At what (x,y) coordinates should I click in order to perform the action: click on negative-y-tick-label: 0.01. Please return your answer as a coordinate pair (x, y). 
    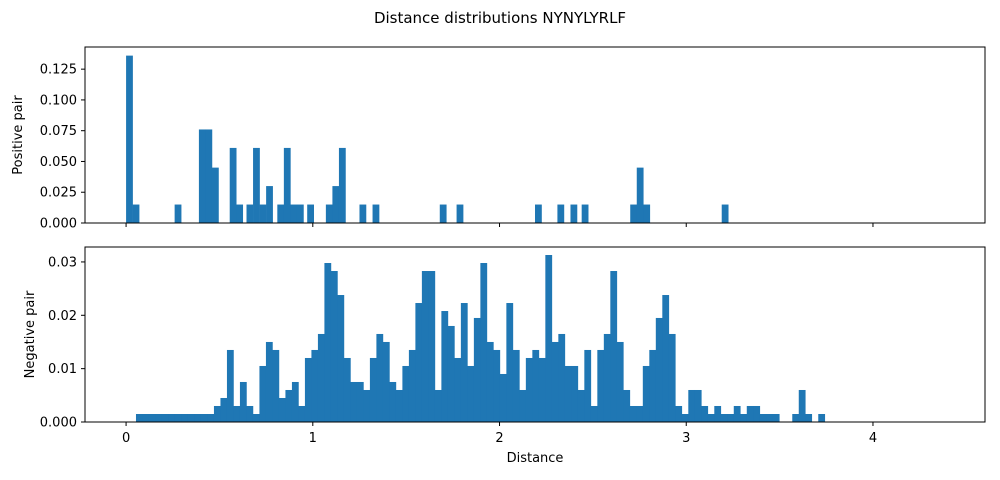
    Looking at the image, I should click on (62, 369).